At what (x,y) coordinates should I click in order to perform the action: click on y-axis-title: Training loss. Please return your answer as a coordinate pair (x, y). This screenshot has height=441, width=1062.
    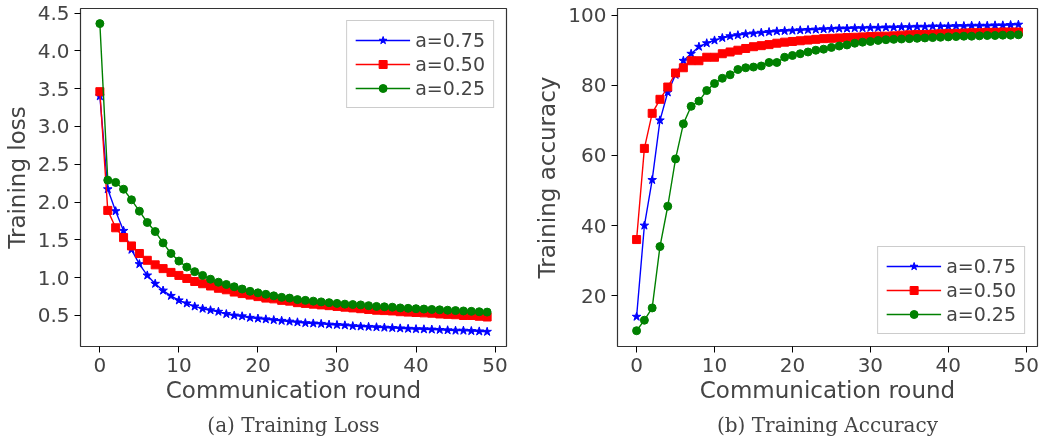
    Looking at the image, I should click on (16, 178).